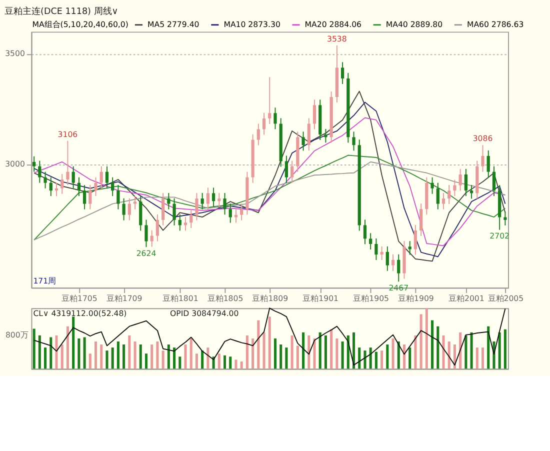 Image resolution: width=550 pixels, height=451 pixels. I want to click on y-axis-title: 800万, so click(16, 335).